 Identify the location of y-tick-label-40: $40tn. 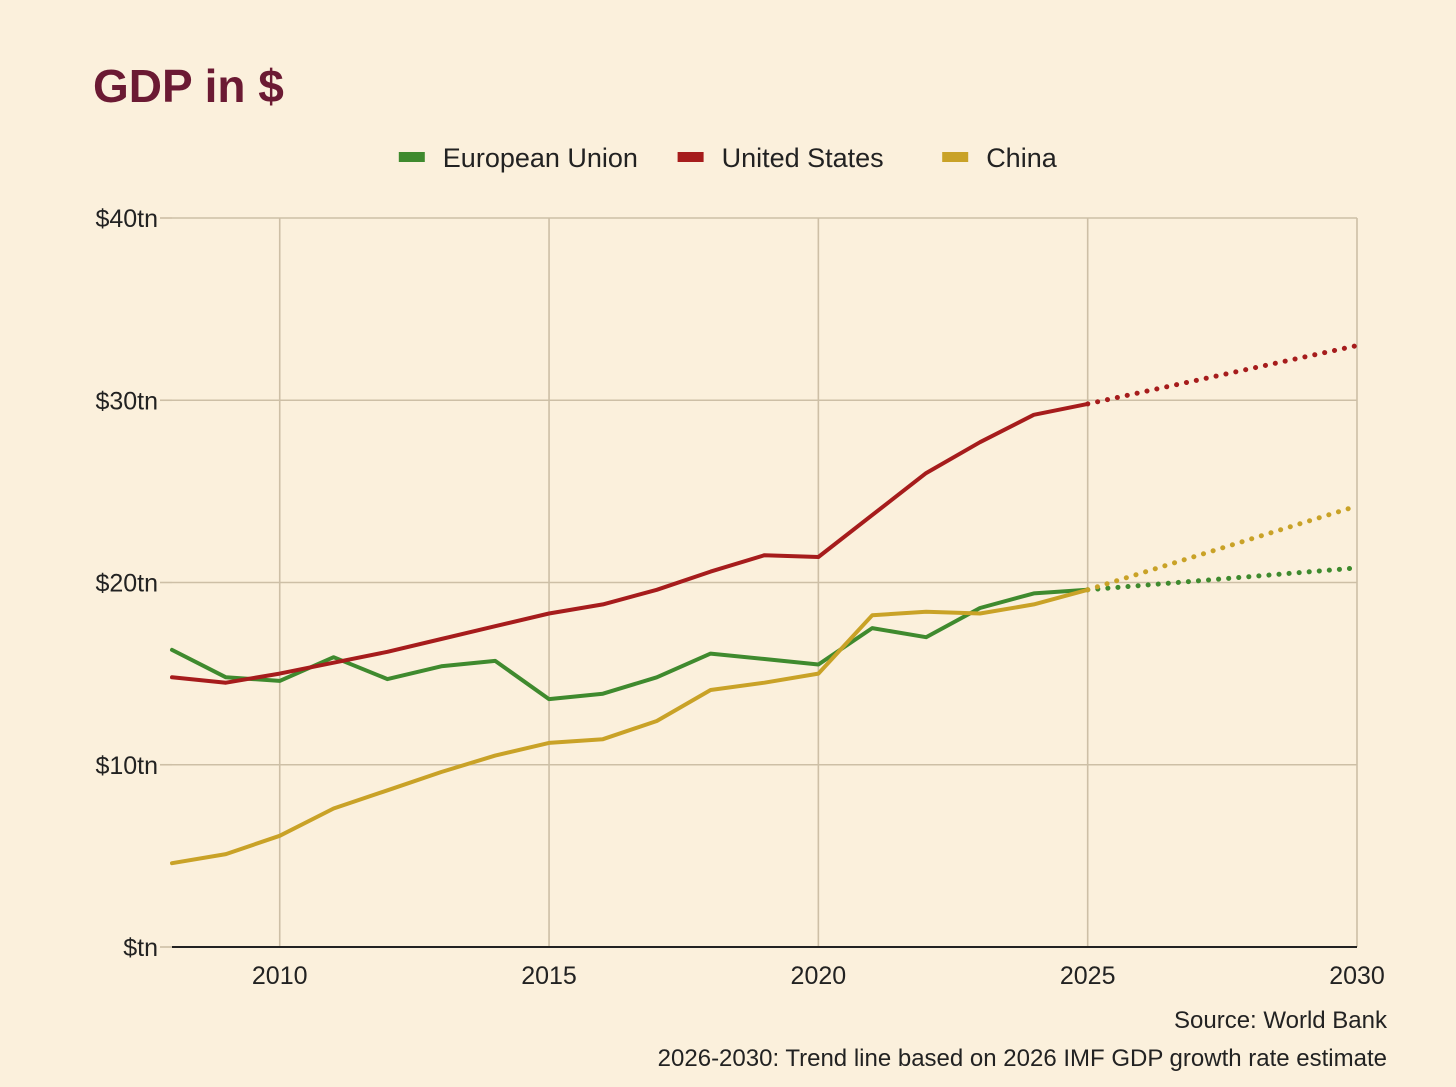
(126, 219).